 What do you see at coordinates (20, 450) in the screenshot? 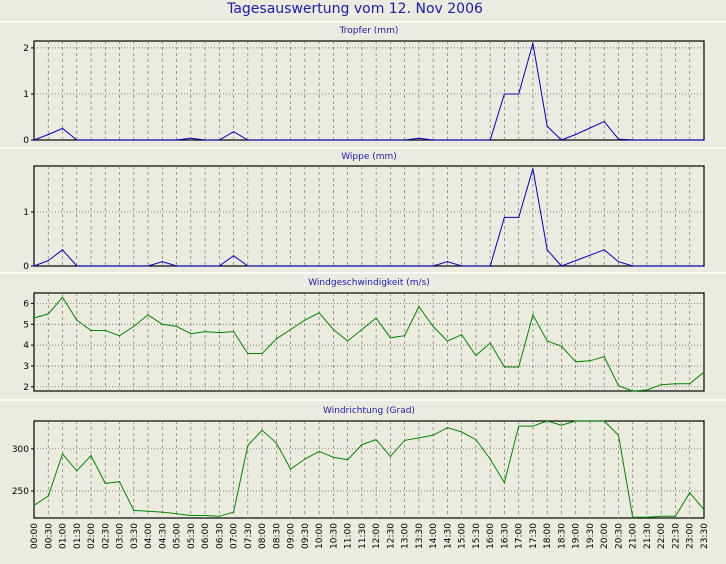
I see `y-tick-label: 300` at bounding box center [20, 450].